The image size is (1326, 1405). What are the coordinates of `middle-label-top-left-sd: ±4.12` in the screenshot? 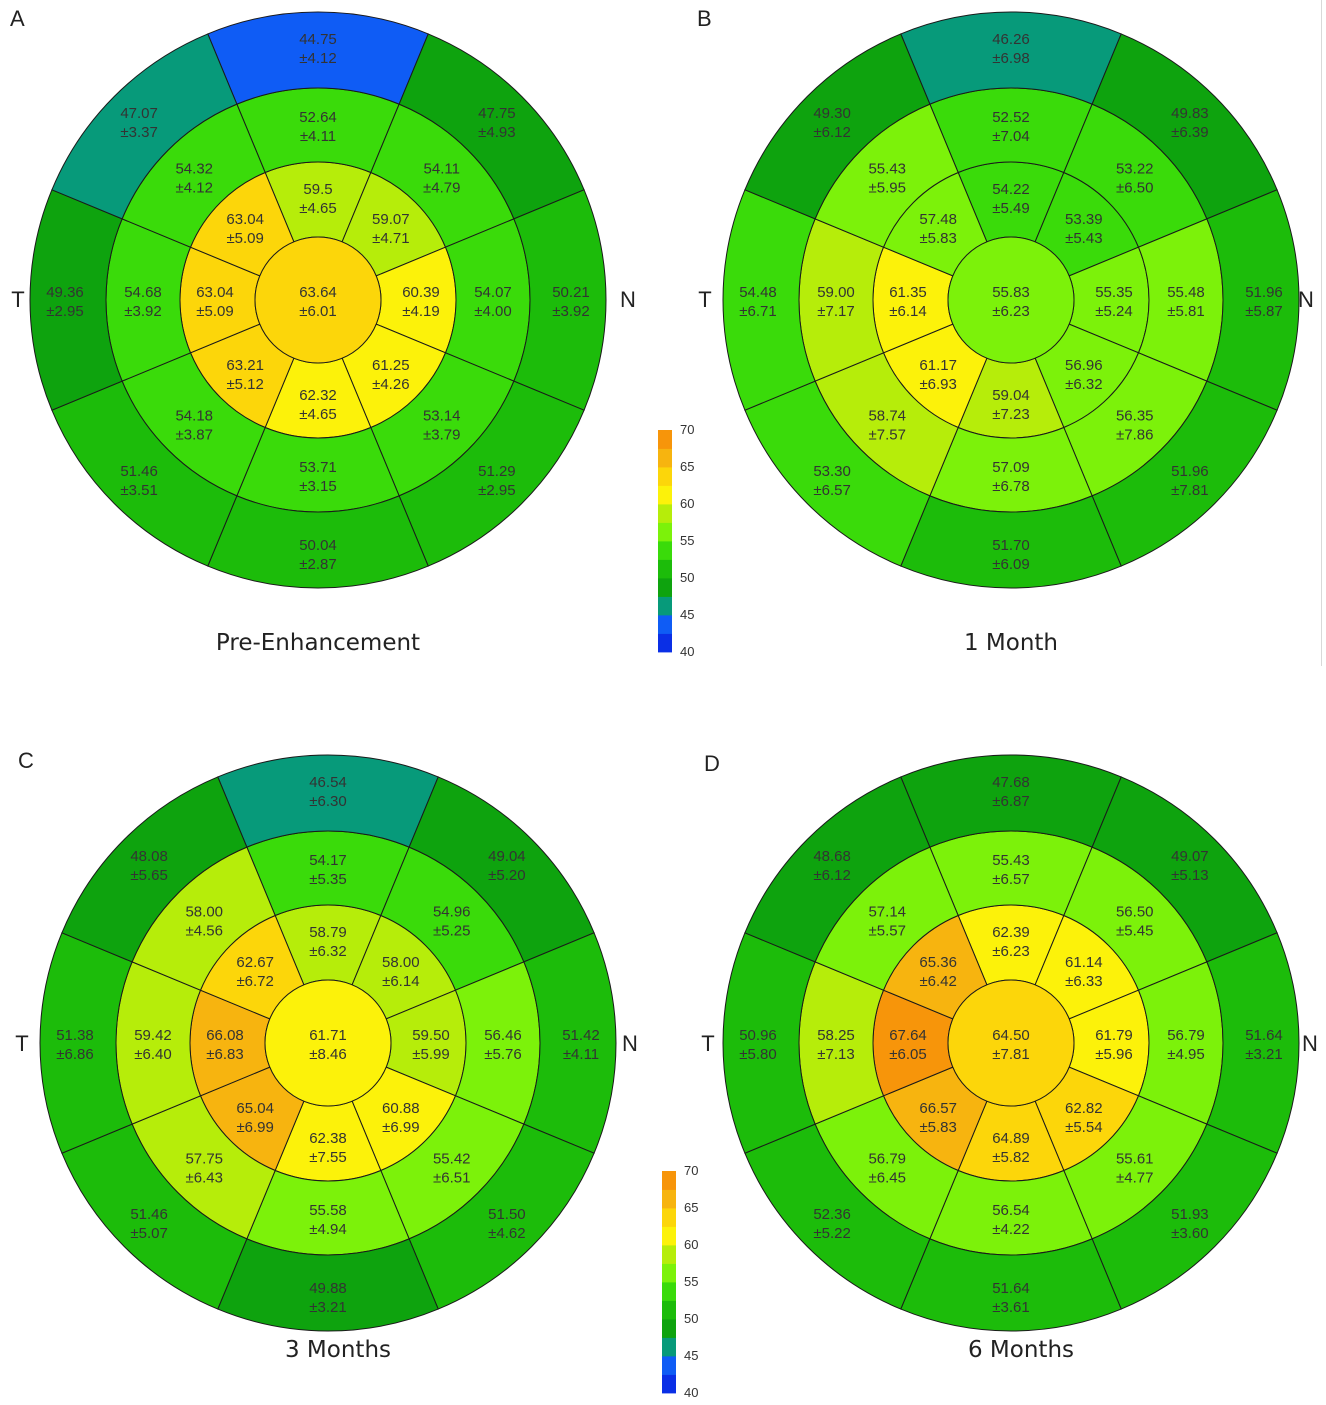 It's located at (194, 187).